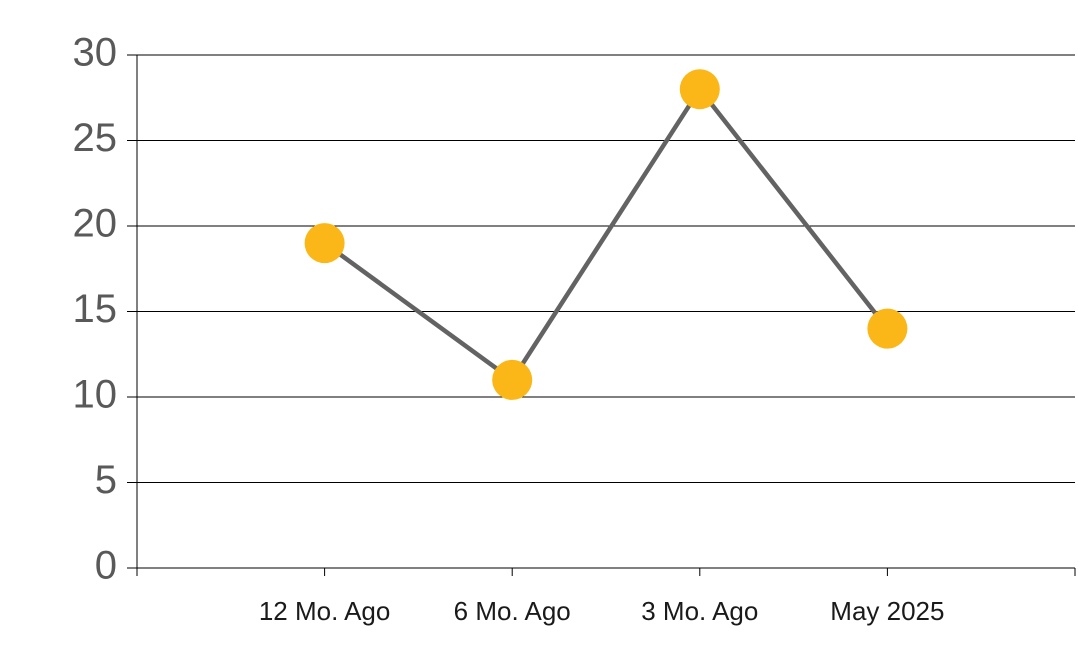 The height and width of the screenshot is (663, 1078). I want to click on x-tick-label: May 2025, so click(887, 611).